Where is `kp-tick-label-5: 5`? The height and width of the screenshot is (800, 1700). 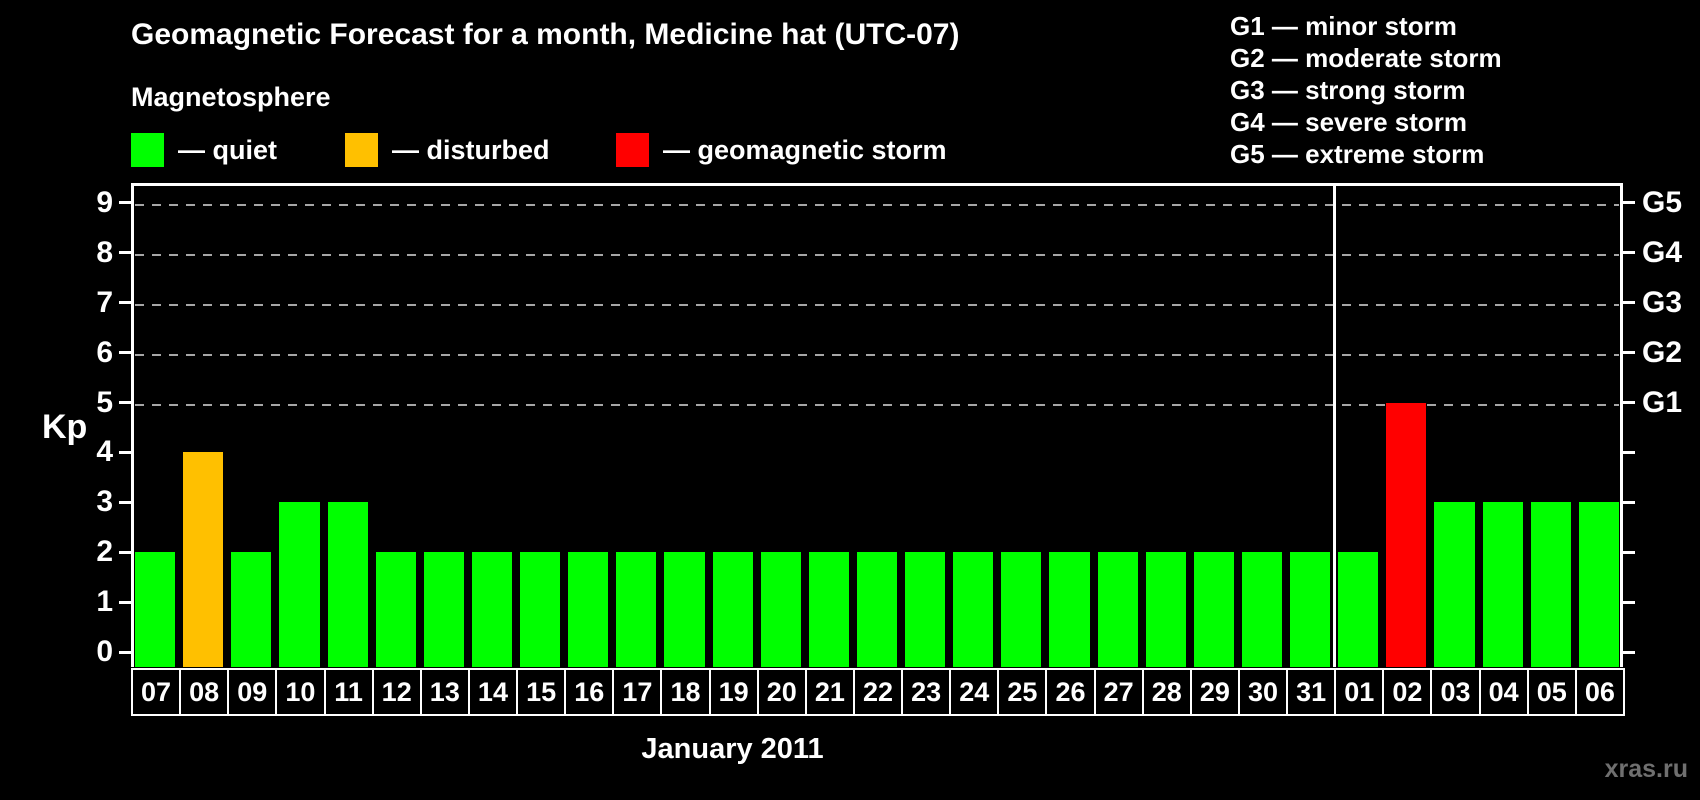 kp-tick-label-5: 5 is located at coordinates (104, 402).